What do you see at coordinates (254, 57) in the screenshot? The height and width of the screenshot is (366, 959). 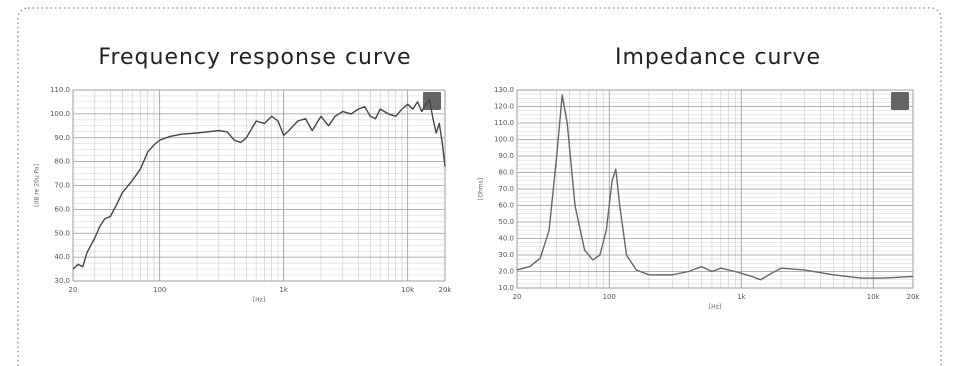 I see `chart-title: Frequency response curve` at bounding box center [254, 57].